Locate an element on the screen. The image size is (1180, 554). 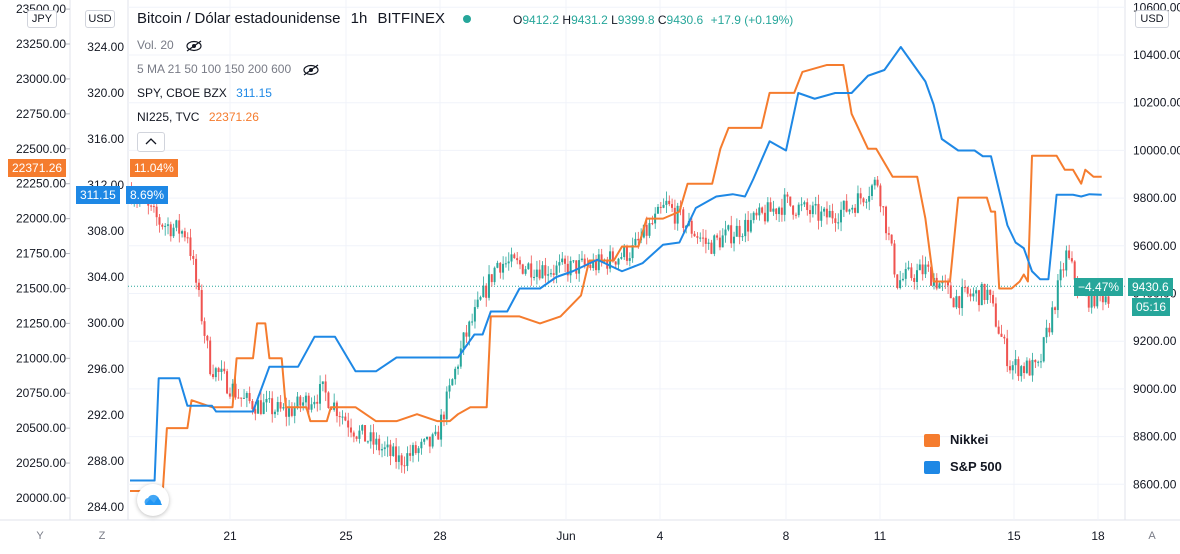
nikkei-price-tag: 22371.26 is located at coordinates (37, 168).